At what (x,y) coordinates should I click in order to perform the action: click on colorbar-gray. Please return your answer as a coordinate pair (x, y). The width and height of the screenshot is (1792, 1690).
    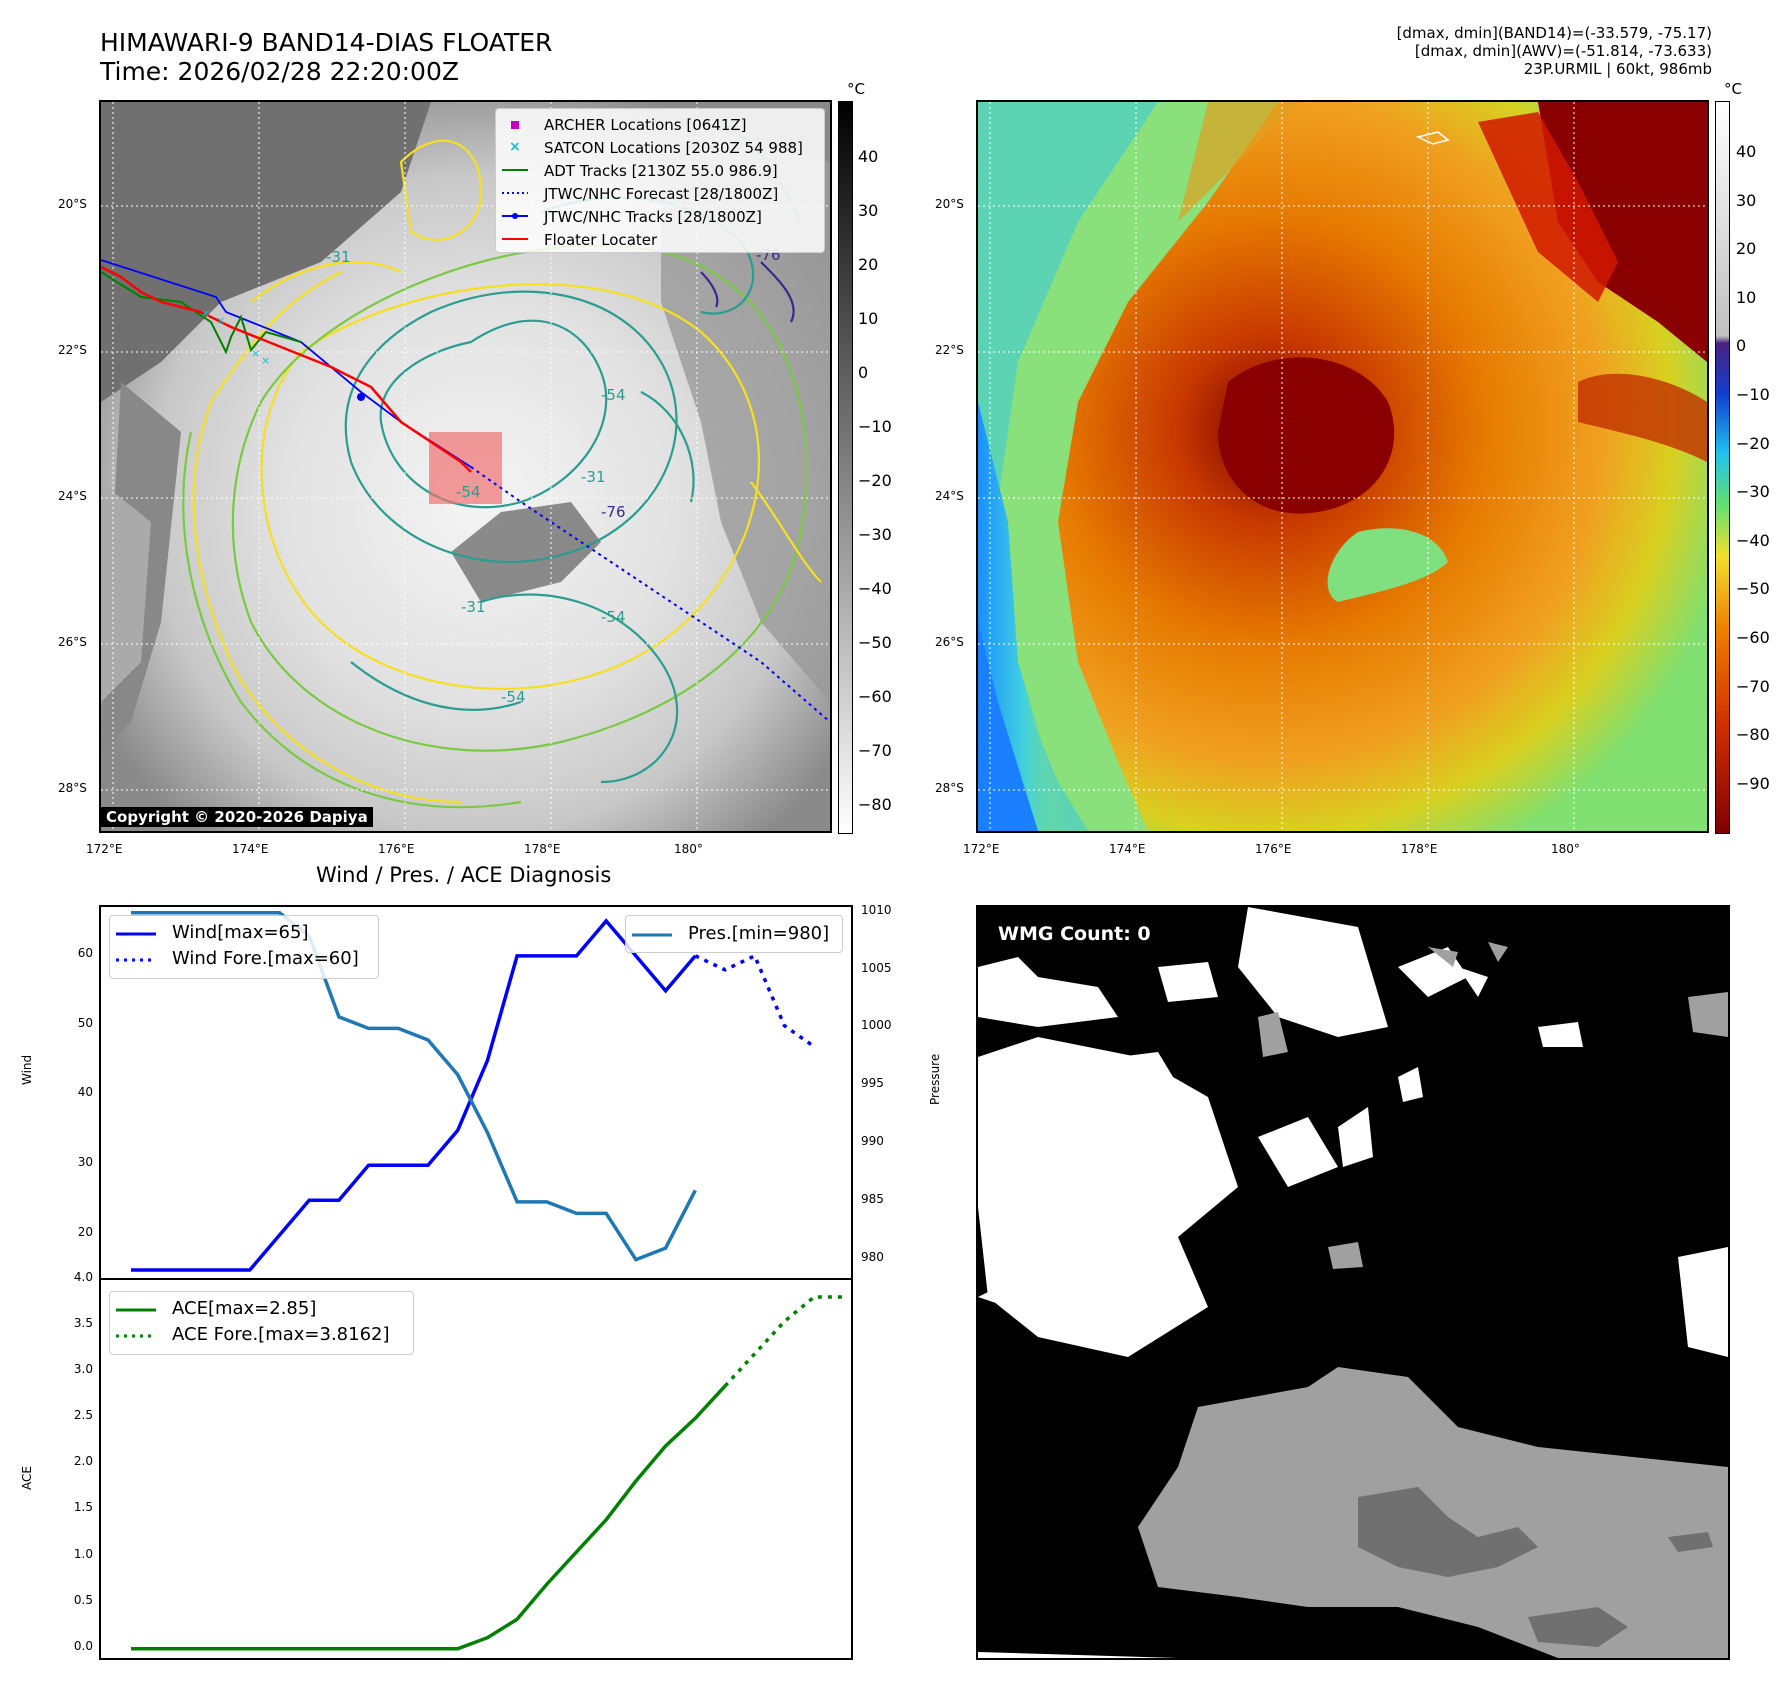
    Looking at the image, I should click on (845, 467).